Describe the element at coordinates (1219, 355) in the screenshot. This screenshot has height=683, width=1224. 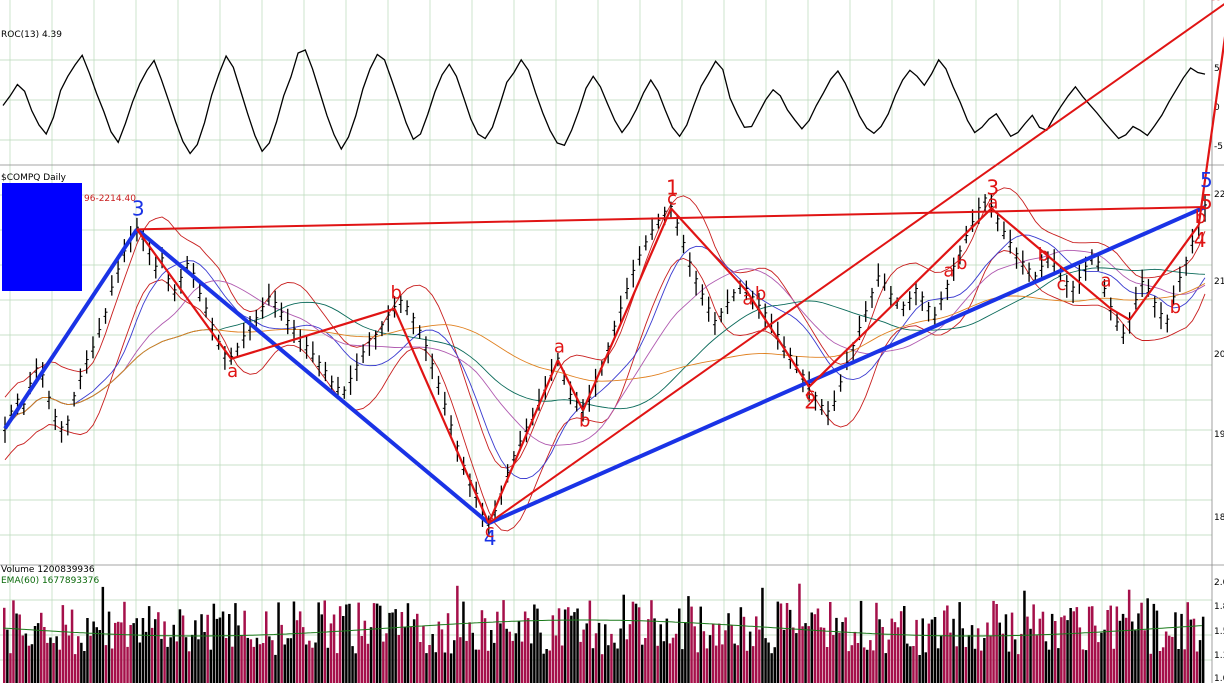
I see `price-tick-label: 20` at that location.